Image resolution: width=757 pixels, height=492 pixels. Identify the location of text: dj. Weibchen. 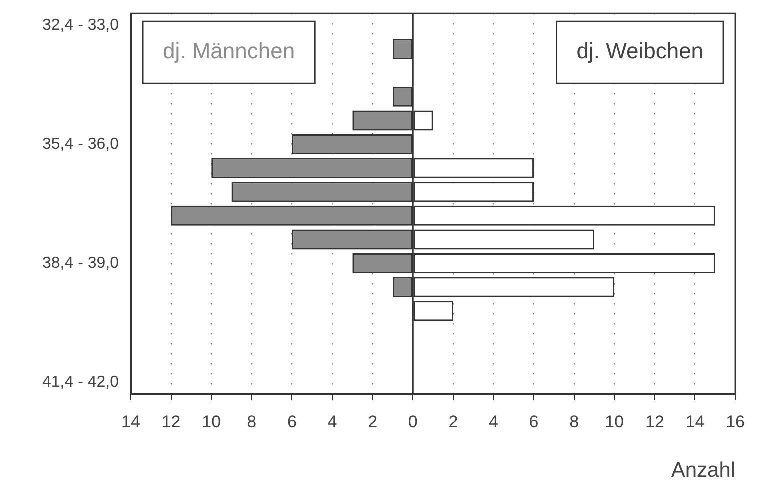
(640, 51).